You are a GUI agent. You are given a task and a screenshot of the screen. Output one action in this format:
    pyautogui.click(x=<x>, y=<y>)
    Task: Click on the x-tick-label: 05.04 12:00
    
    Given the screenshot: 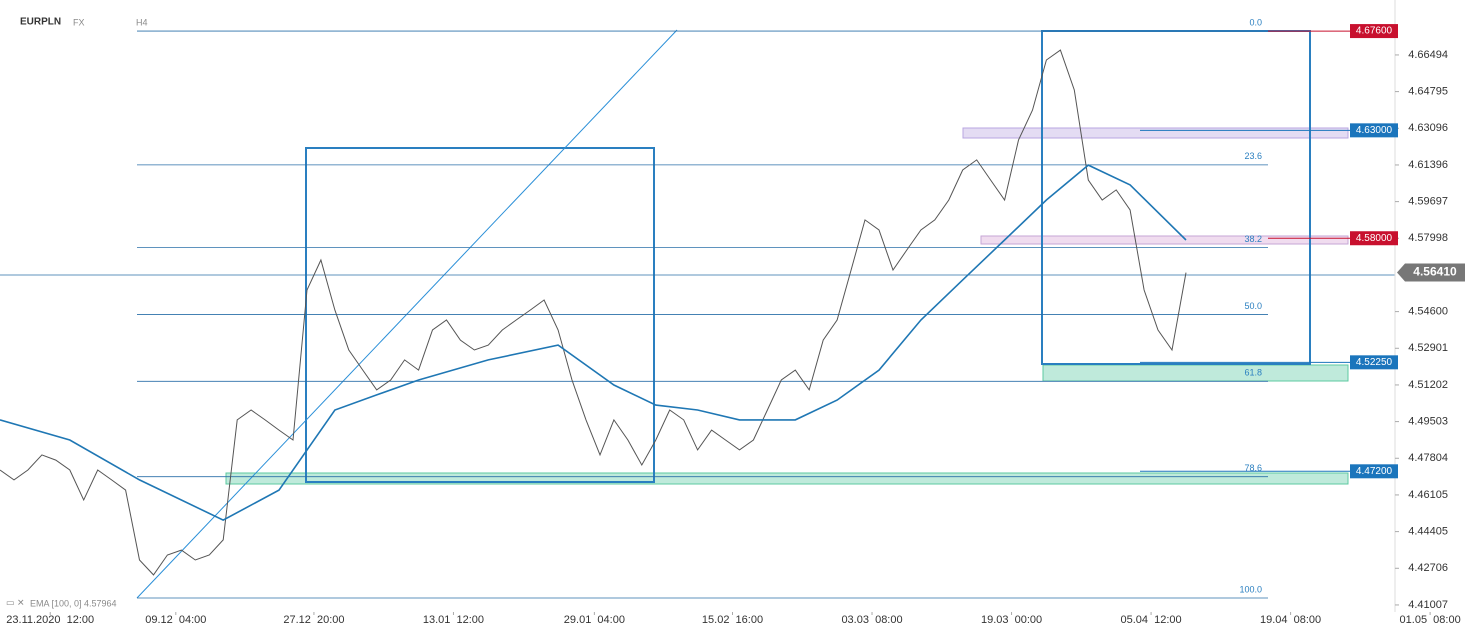 What is the action you would take?
    pyautogui.click(x=1150, y=620)
    